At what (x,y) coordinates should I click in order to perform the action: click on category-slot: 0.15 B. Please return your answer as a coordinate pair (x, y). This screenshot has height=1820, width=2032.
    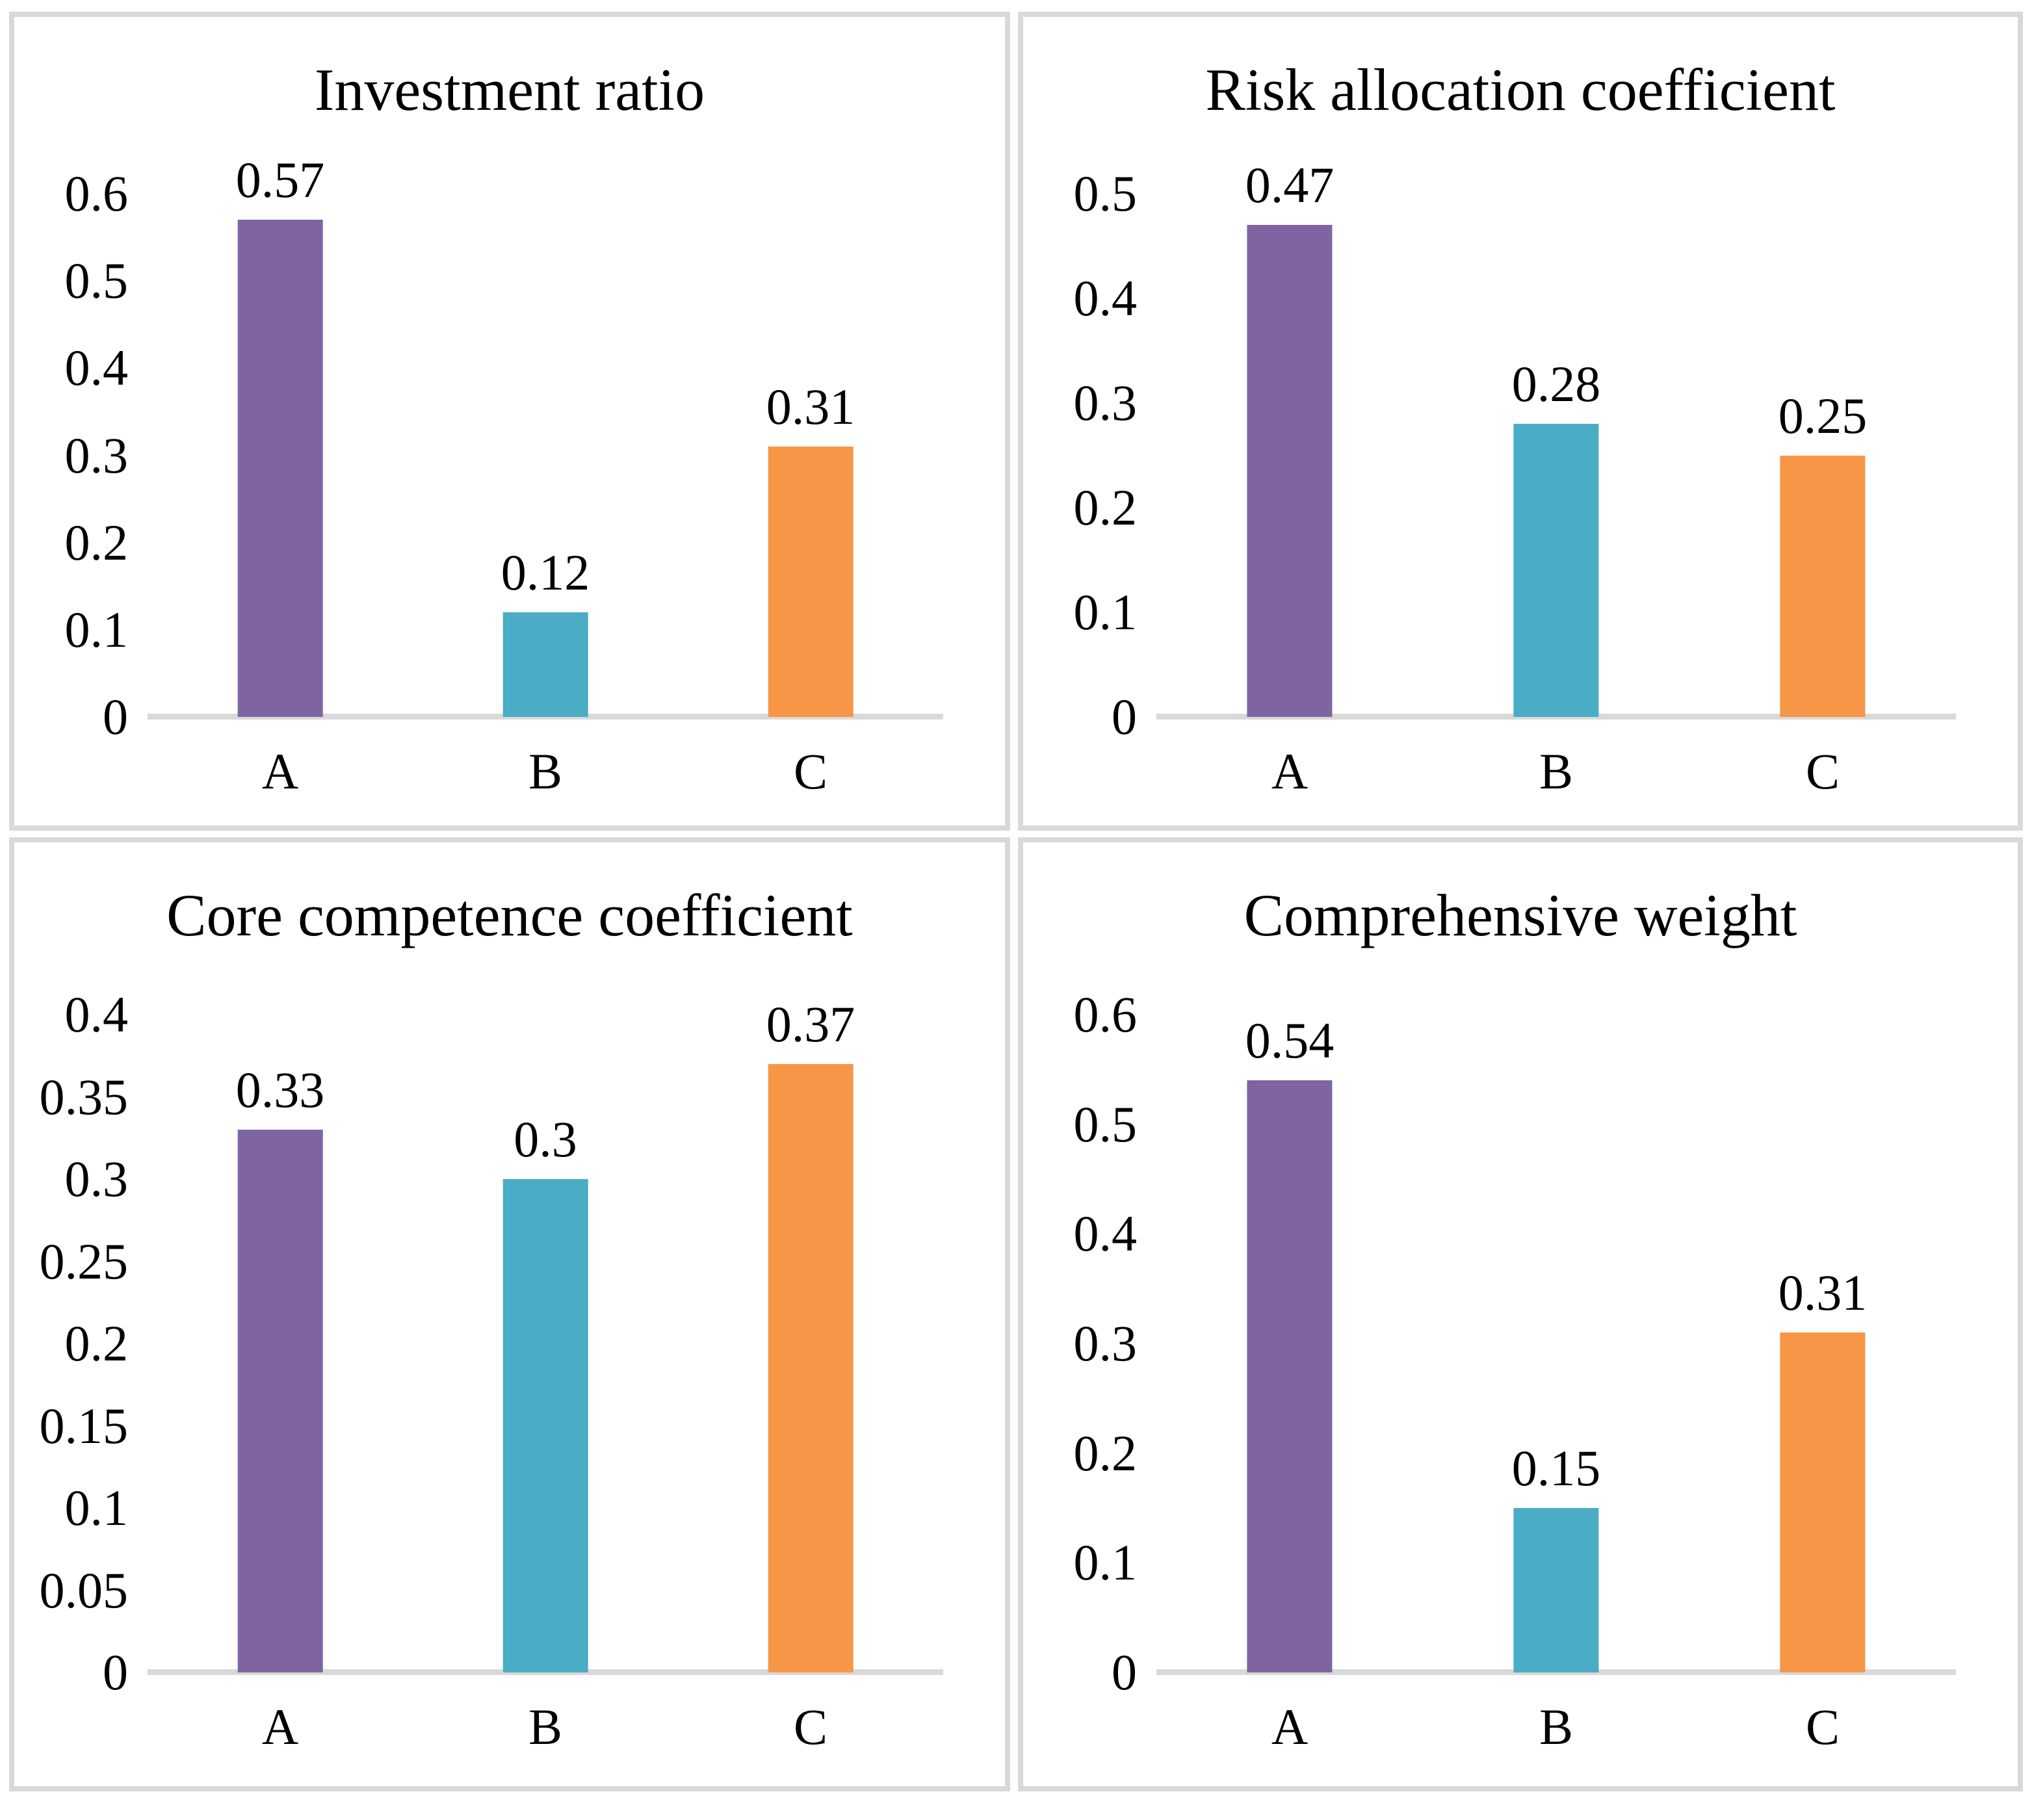
    Looking at the image, I should click on (1556, 1384).